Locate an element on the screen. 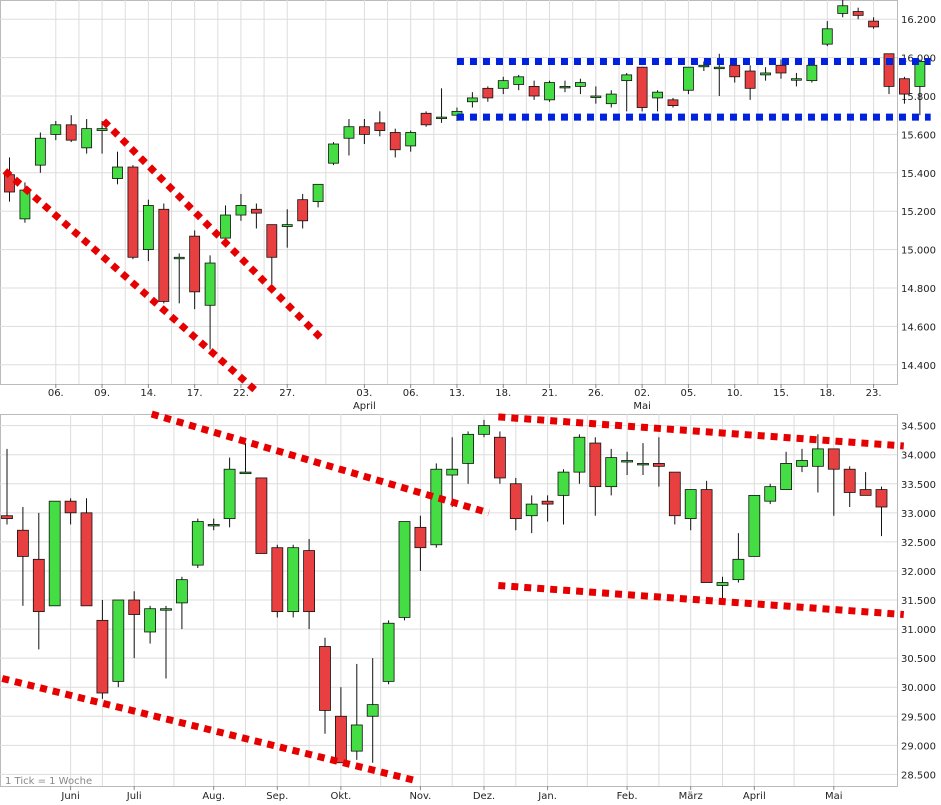 This screenshot has width=941, height=805. y-tick-label: 15.800 is located at coordinates (918, 97).